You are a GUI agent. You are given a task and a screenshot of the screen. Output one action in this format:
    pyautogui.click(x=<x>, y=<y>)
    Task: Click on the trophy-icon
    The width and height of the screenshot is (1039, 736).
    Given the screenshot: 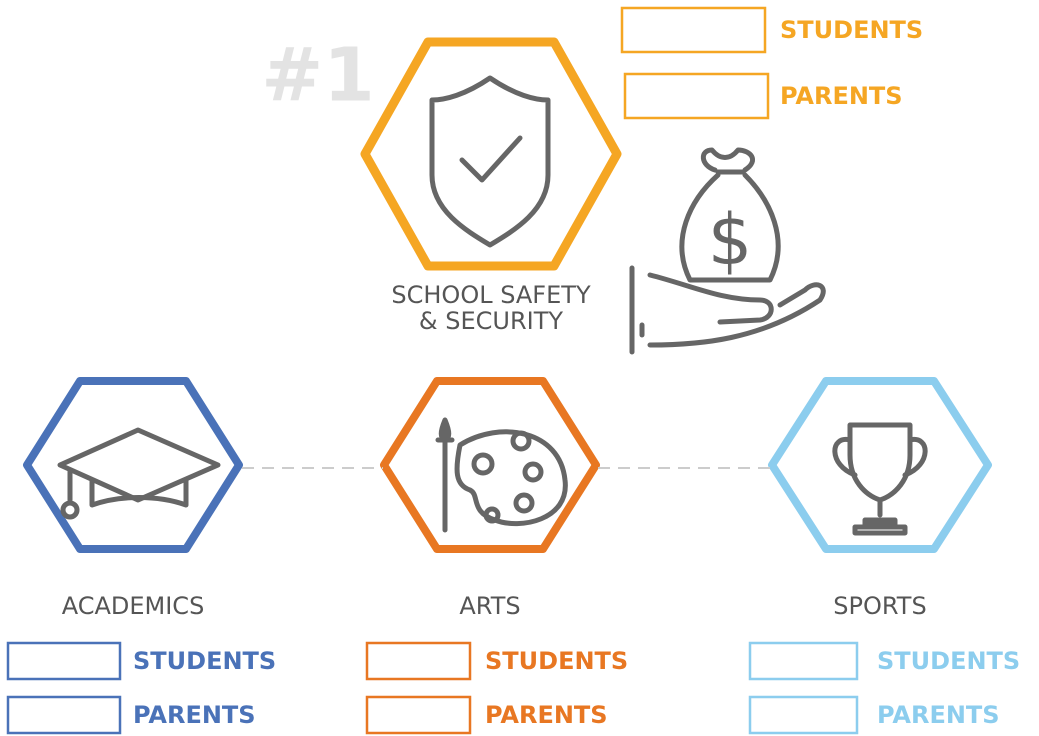 What is the action you would take?
    pyautogui.click(x=880, y=479)
    